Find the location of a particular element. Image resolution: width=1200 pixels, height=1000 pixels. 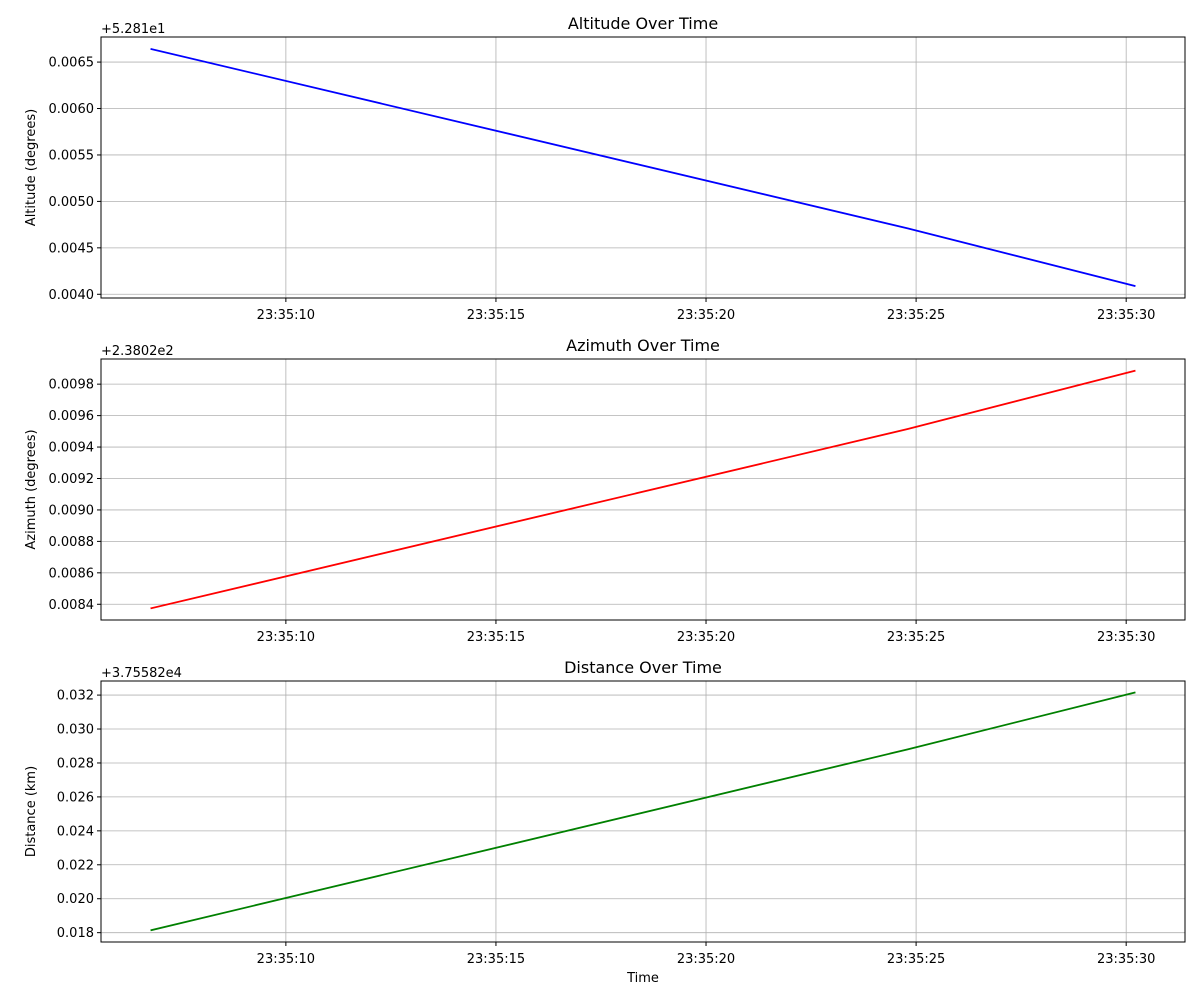

y-offset-label: +5.281e1 is located at coordinates (133, 29).